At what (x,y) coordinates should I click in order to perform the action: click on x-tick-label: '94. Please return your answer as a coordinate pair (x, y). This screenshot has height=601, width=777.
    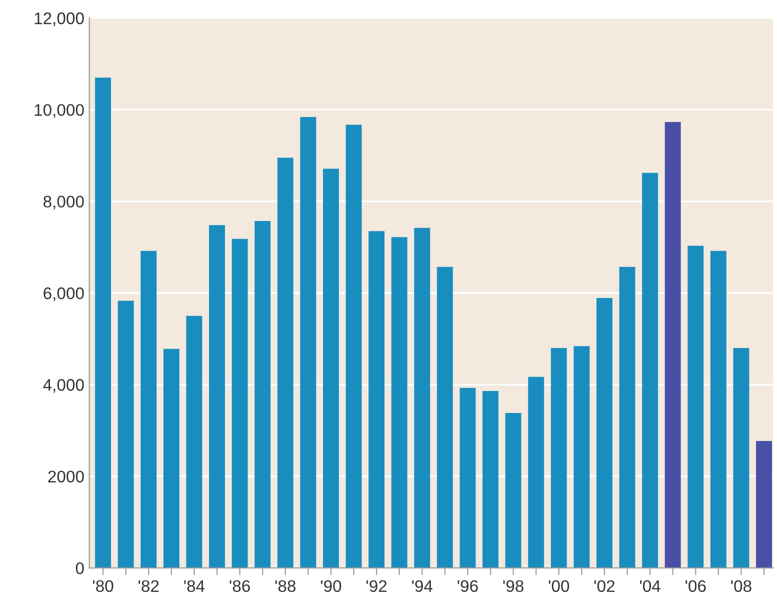
    Looking at the image, I should click on (422, 586).